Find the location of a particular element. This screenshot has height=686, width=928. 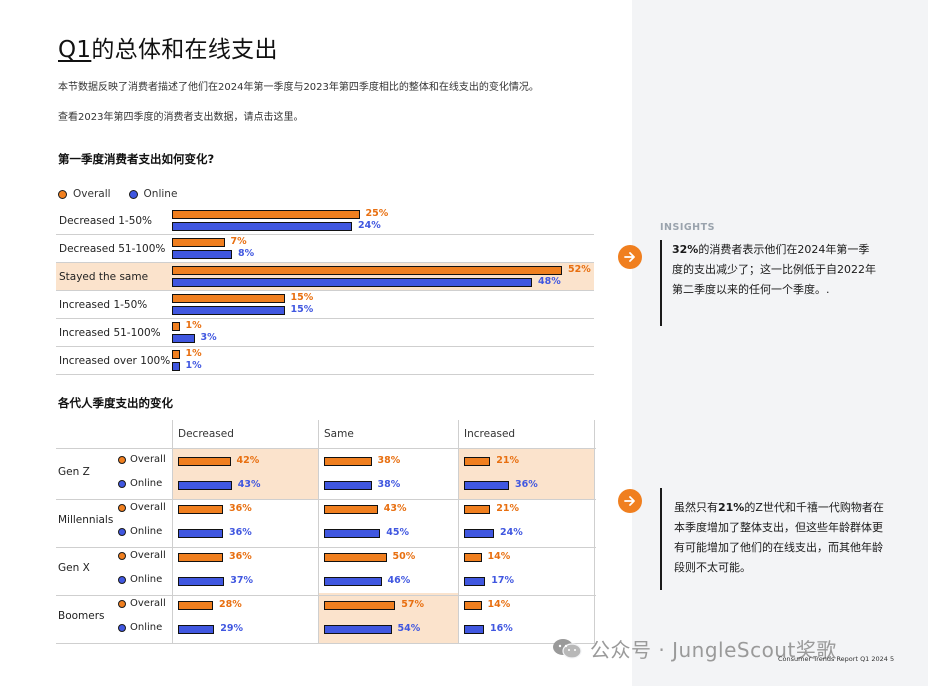

overall-value-label: 7% is located at coordinates (238, 241).